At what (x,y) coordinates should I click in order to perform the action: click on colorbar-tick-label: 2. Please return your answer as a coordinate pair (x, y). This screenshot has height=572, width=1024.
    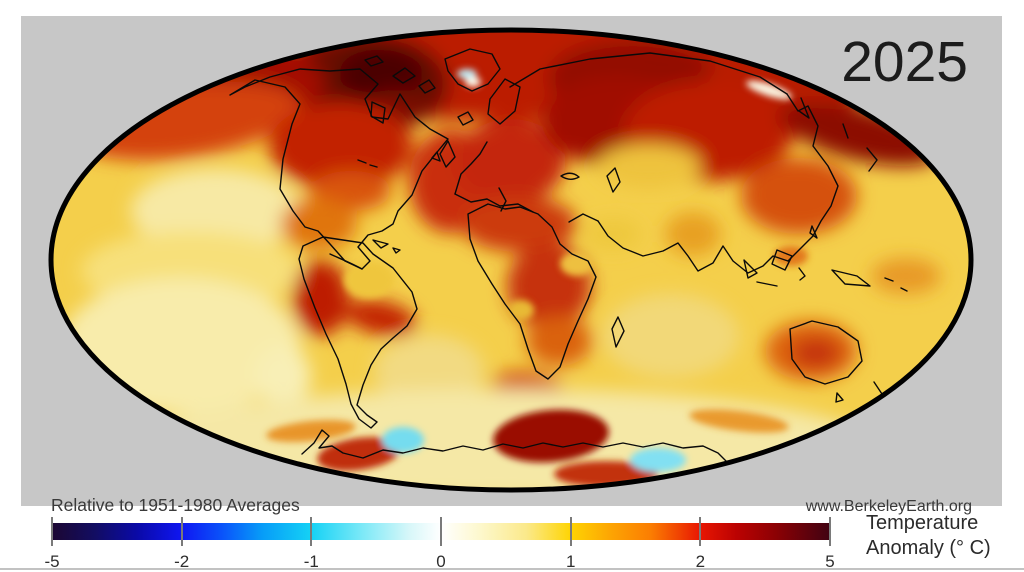
    Looking at the image, I should click on (700, 561).